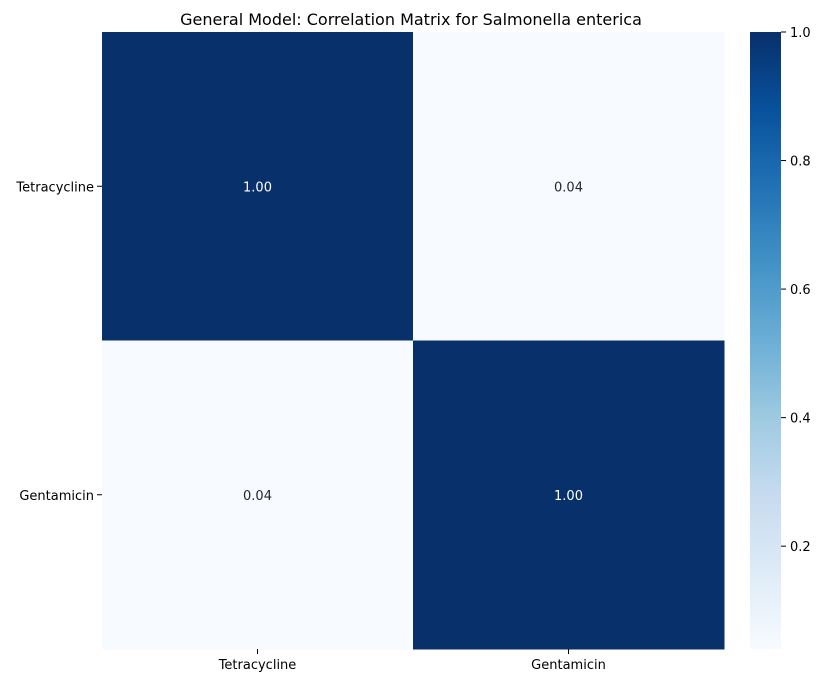 The width and height of the screenshot is (833, 682). Describe the element at coordinates (800, 162) in the screenshot. I see `colorbar-tick-label: 0.8` at that location.